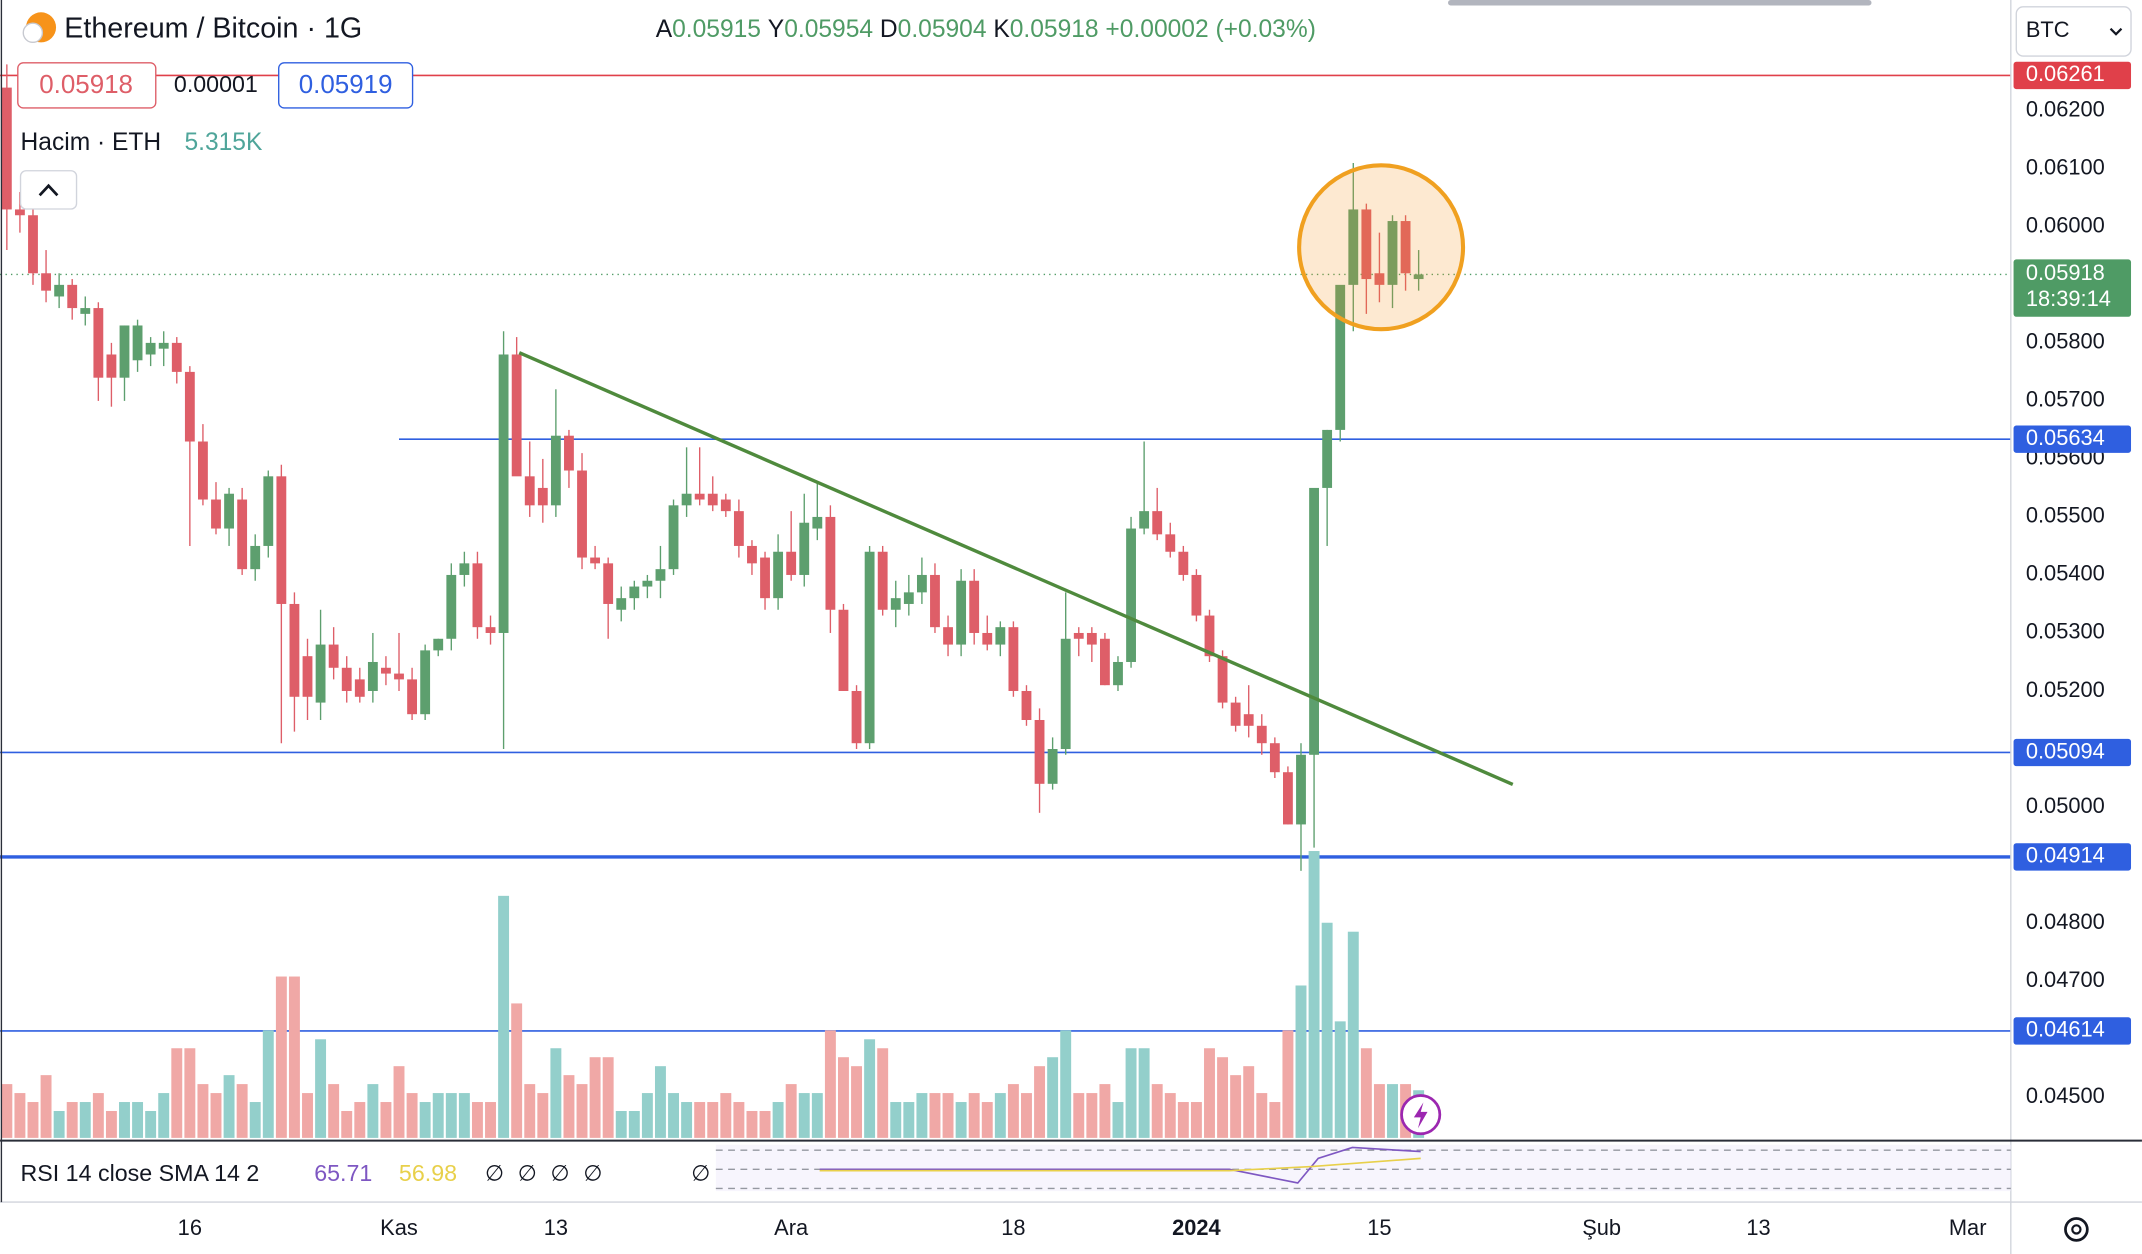  I want to click on rsi-line, so click(1120, 1165).